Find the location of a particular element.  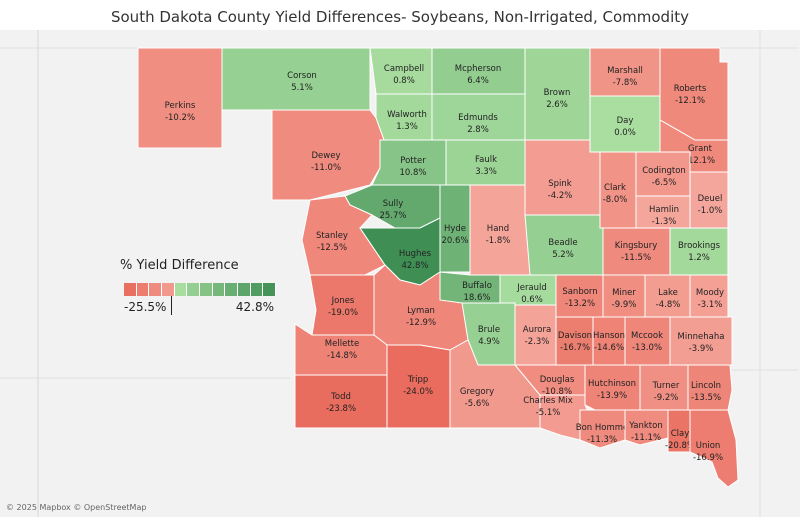

county-shape-hanson is located at coordinates (609, 341).